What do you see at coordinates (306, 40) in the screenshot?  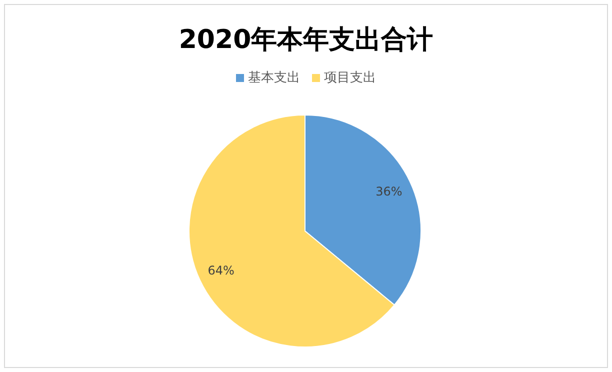 I see `chart-title: 2020年本年支出合计` at bounding box center [306, 40].